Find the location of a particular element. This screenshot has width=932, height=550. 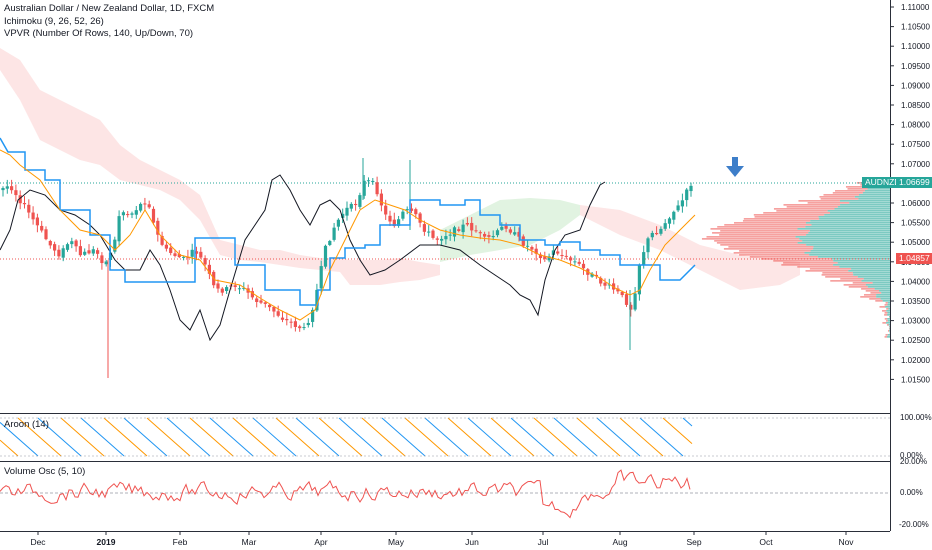

time-tick-label: Aug is located at coordinates (619, 542).